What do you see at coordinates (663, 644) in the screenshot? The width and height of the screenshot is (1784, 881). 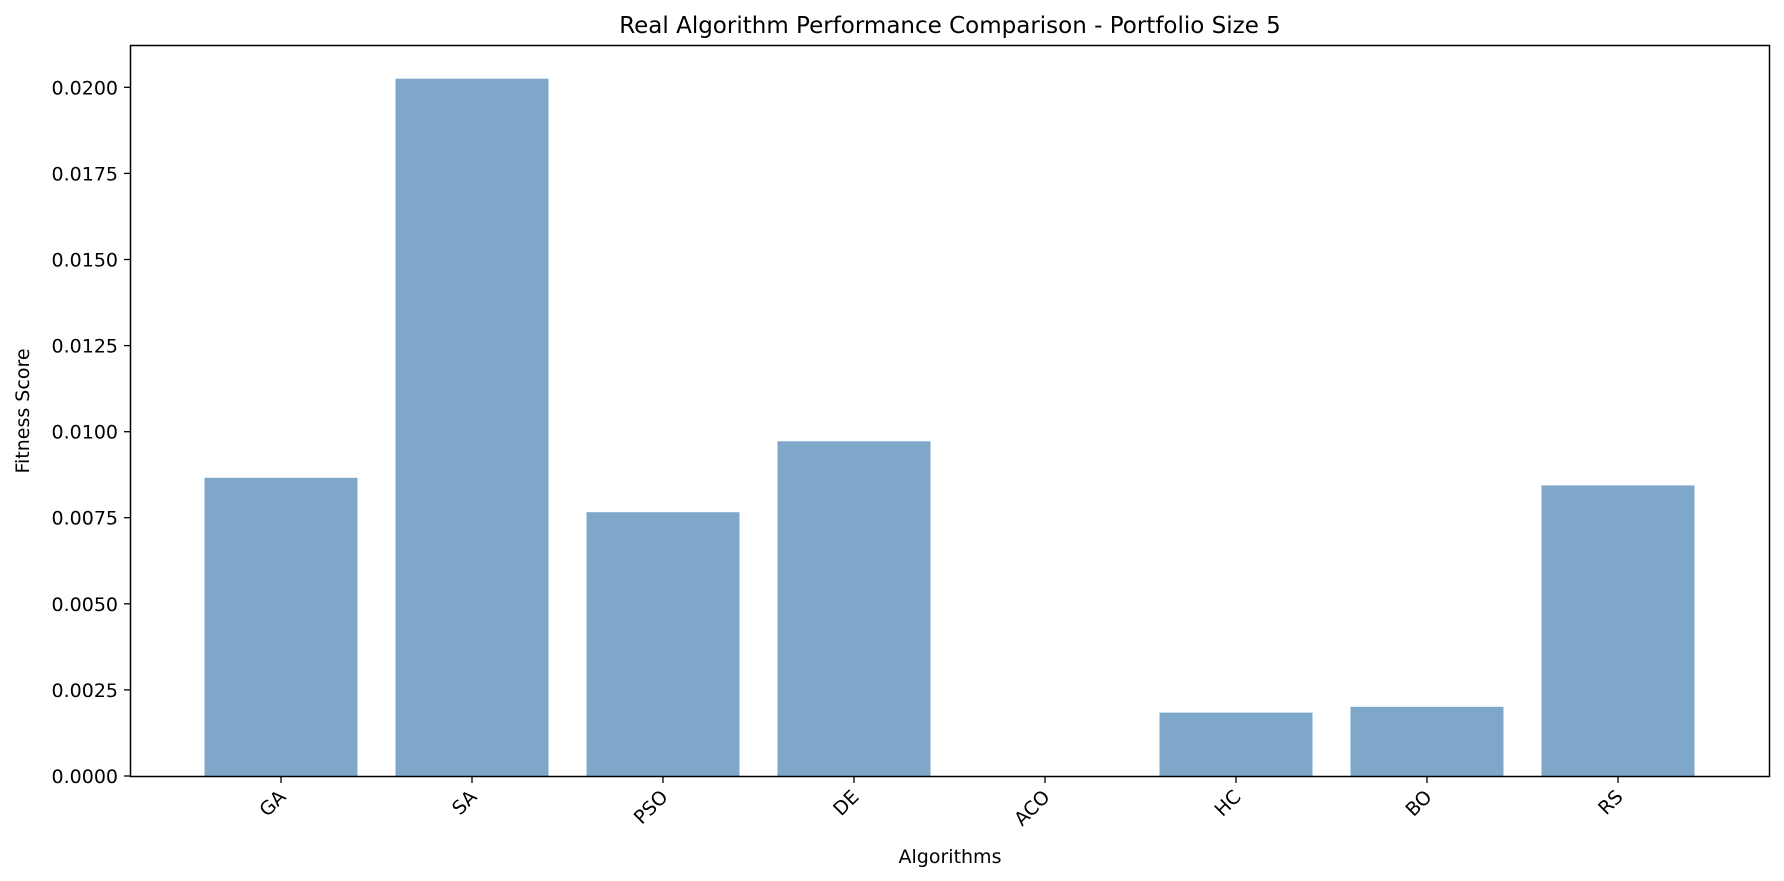 I see `bar-pso` at bounding box center [663, 644].